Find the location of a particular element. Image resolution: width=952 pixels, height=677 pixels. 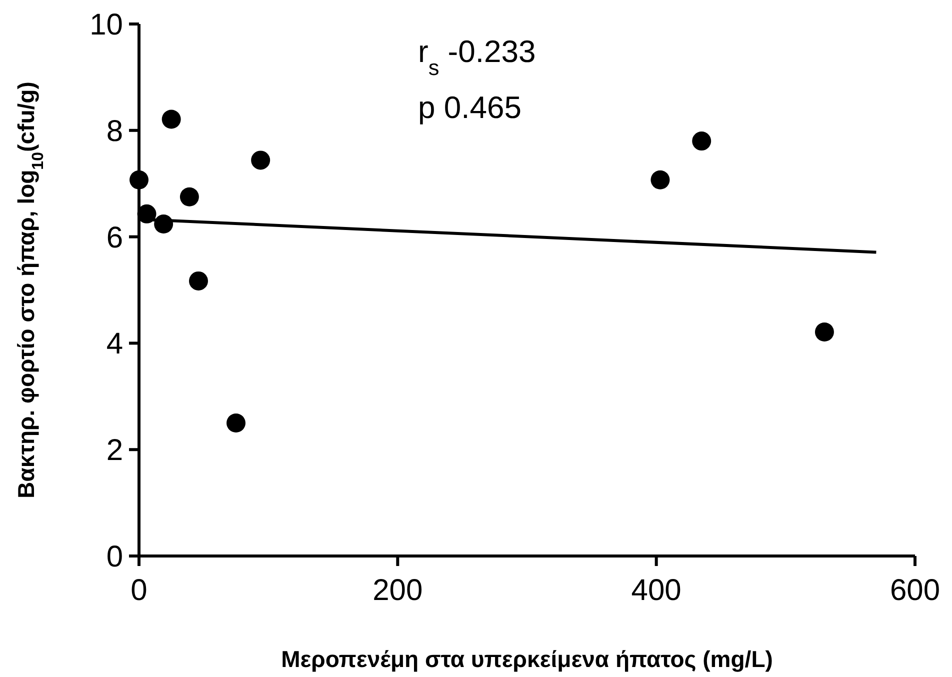

y-tick-label: 6 is located at coordinates (114, 237).